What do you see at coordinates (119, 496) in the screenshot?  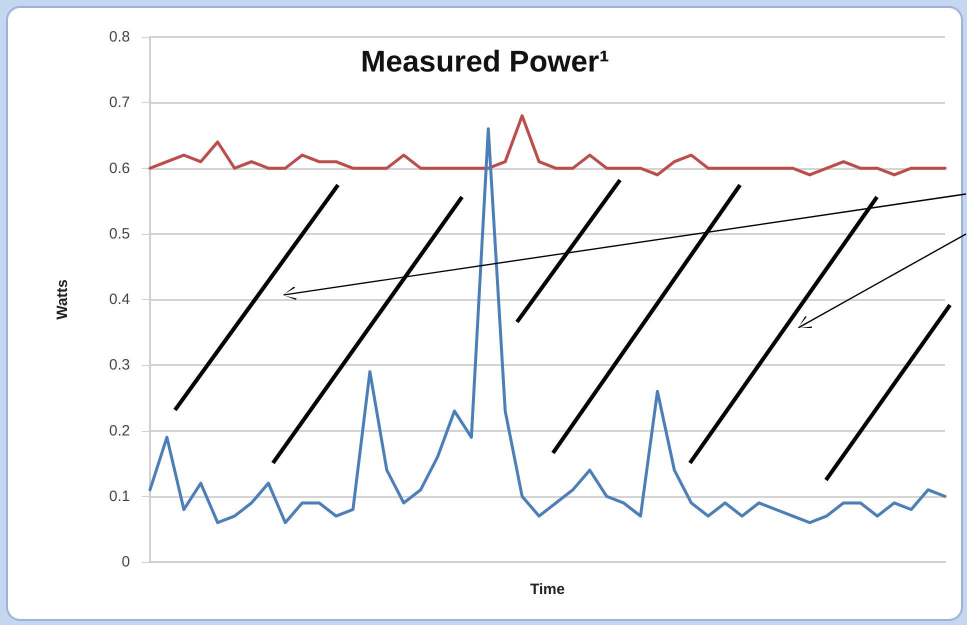 I see `y-tick-label: 0.1` at bounding box center [119, 496].